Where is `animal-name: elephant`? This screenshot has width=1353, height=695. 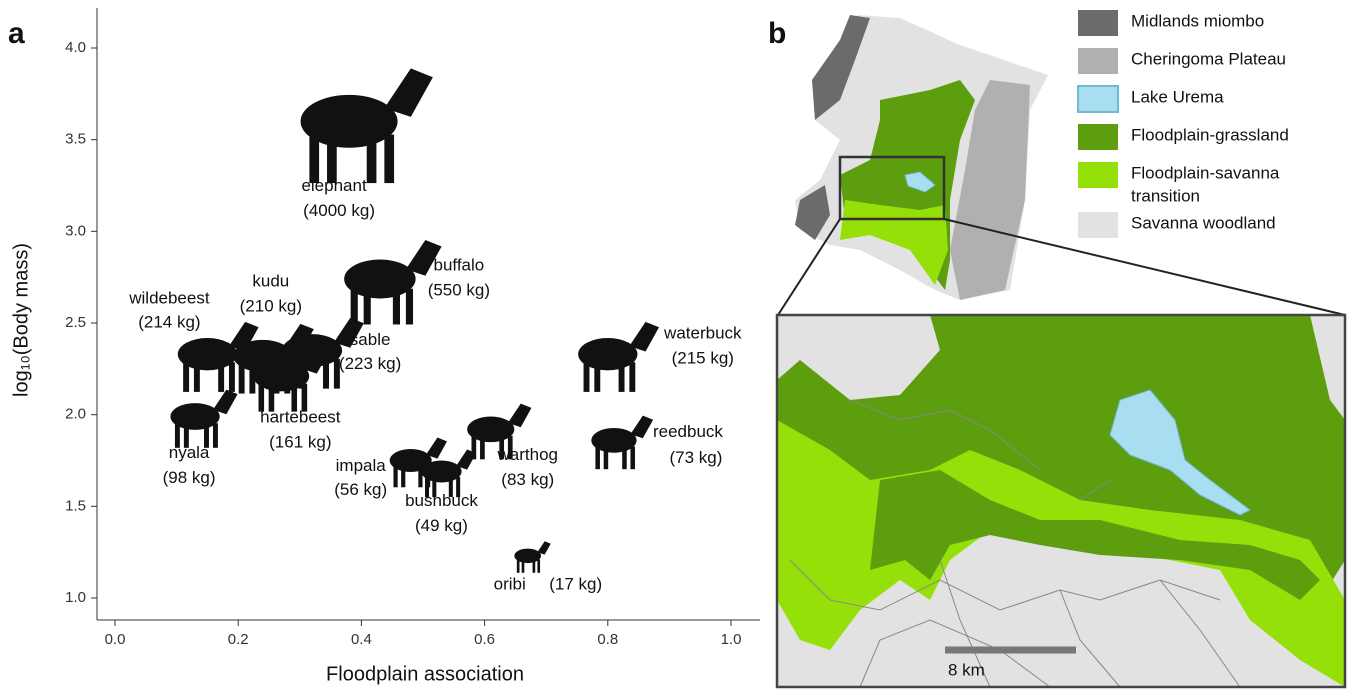
animal-name: elephant is located at coordinates (334, 185).